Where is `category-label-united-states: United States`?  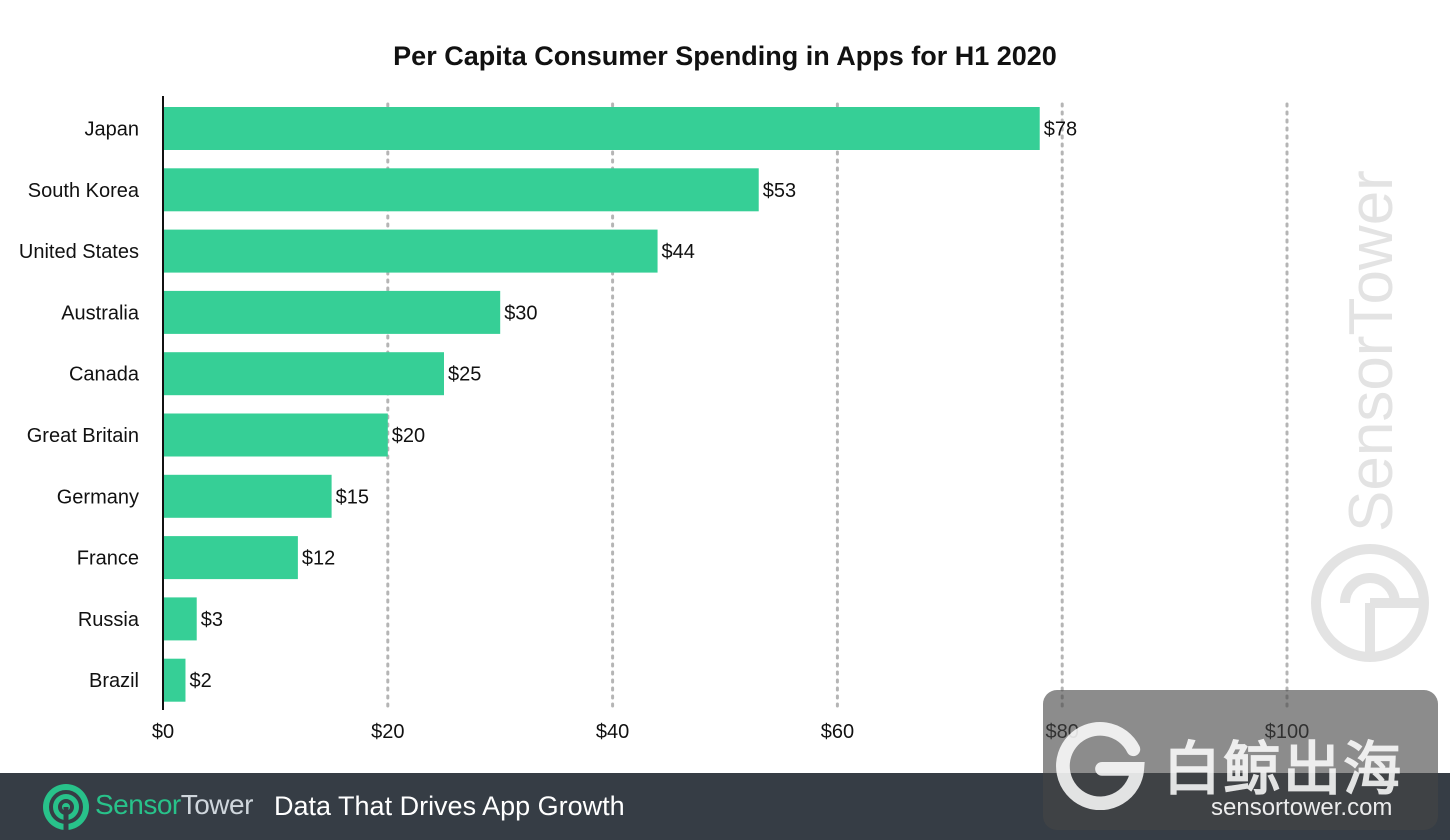
category-label-united-states: United States is located at coordinates (79, 252).